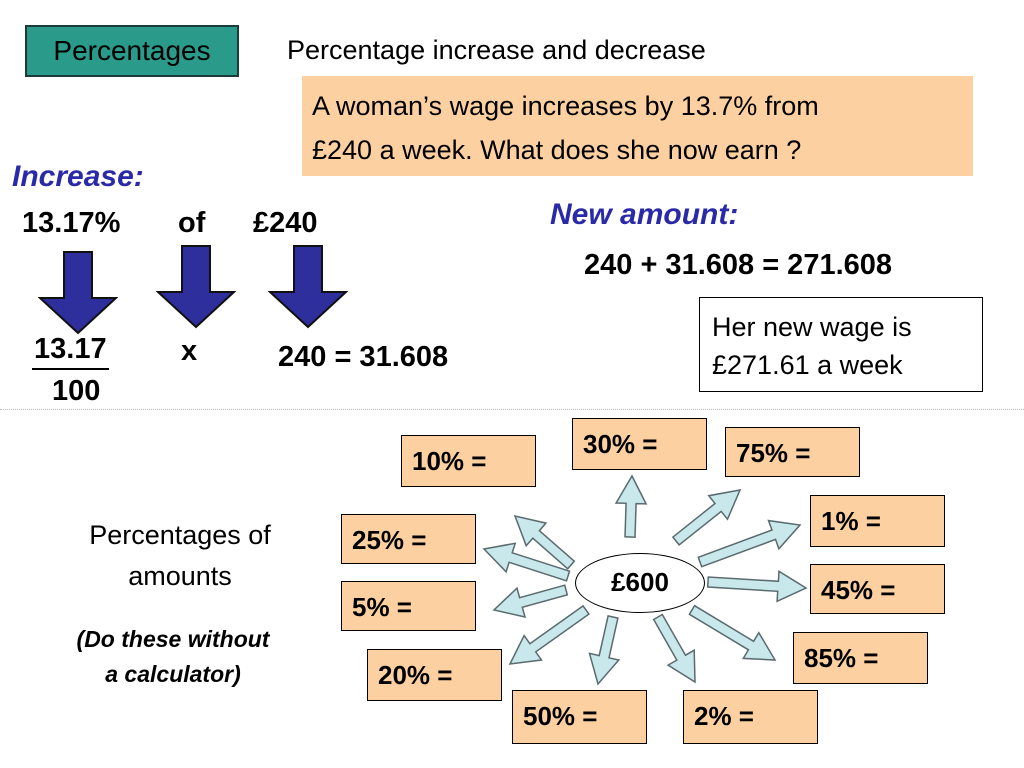 The image size is (1024, 768). What do you see at coordinates (180, 556) in the screenshot?
I see `exercise-title: Percentages of amounts` at bounding box center [180, 556].